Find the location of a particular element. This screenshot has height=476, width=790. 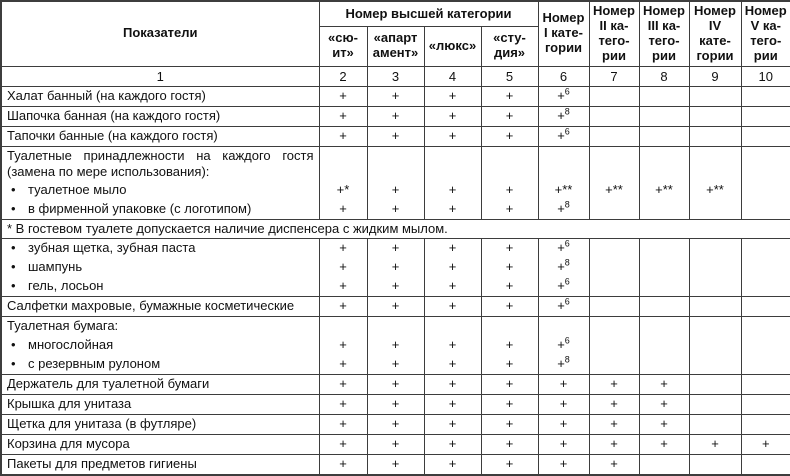

column-numbers-row: 1 2 3 4 5 6 7 8 9 10 is located at coordinates (395, 76).